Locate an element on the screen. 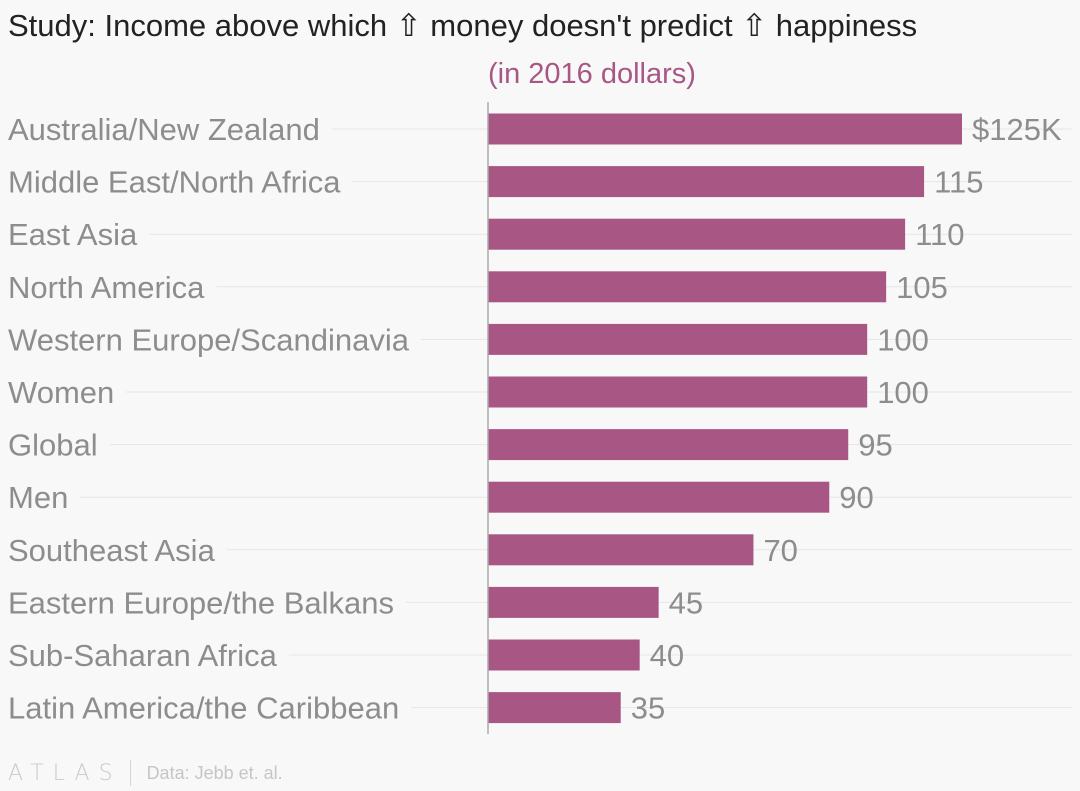  footer-divider is located at coordinates (130, 773).